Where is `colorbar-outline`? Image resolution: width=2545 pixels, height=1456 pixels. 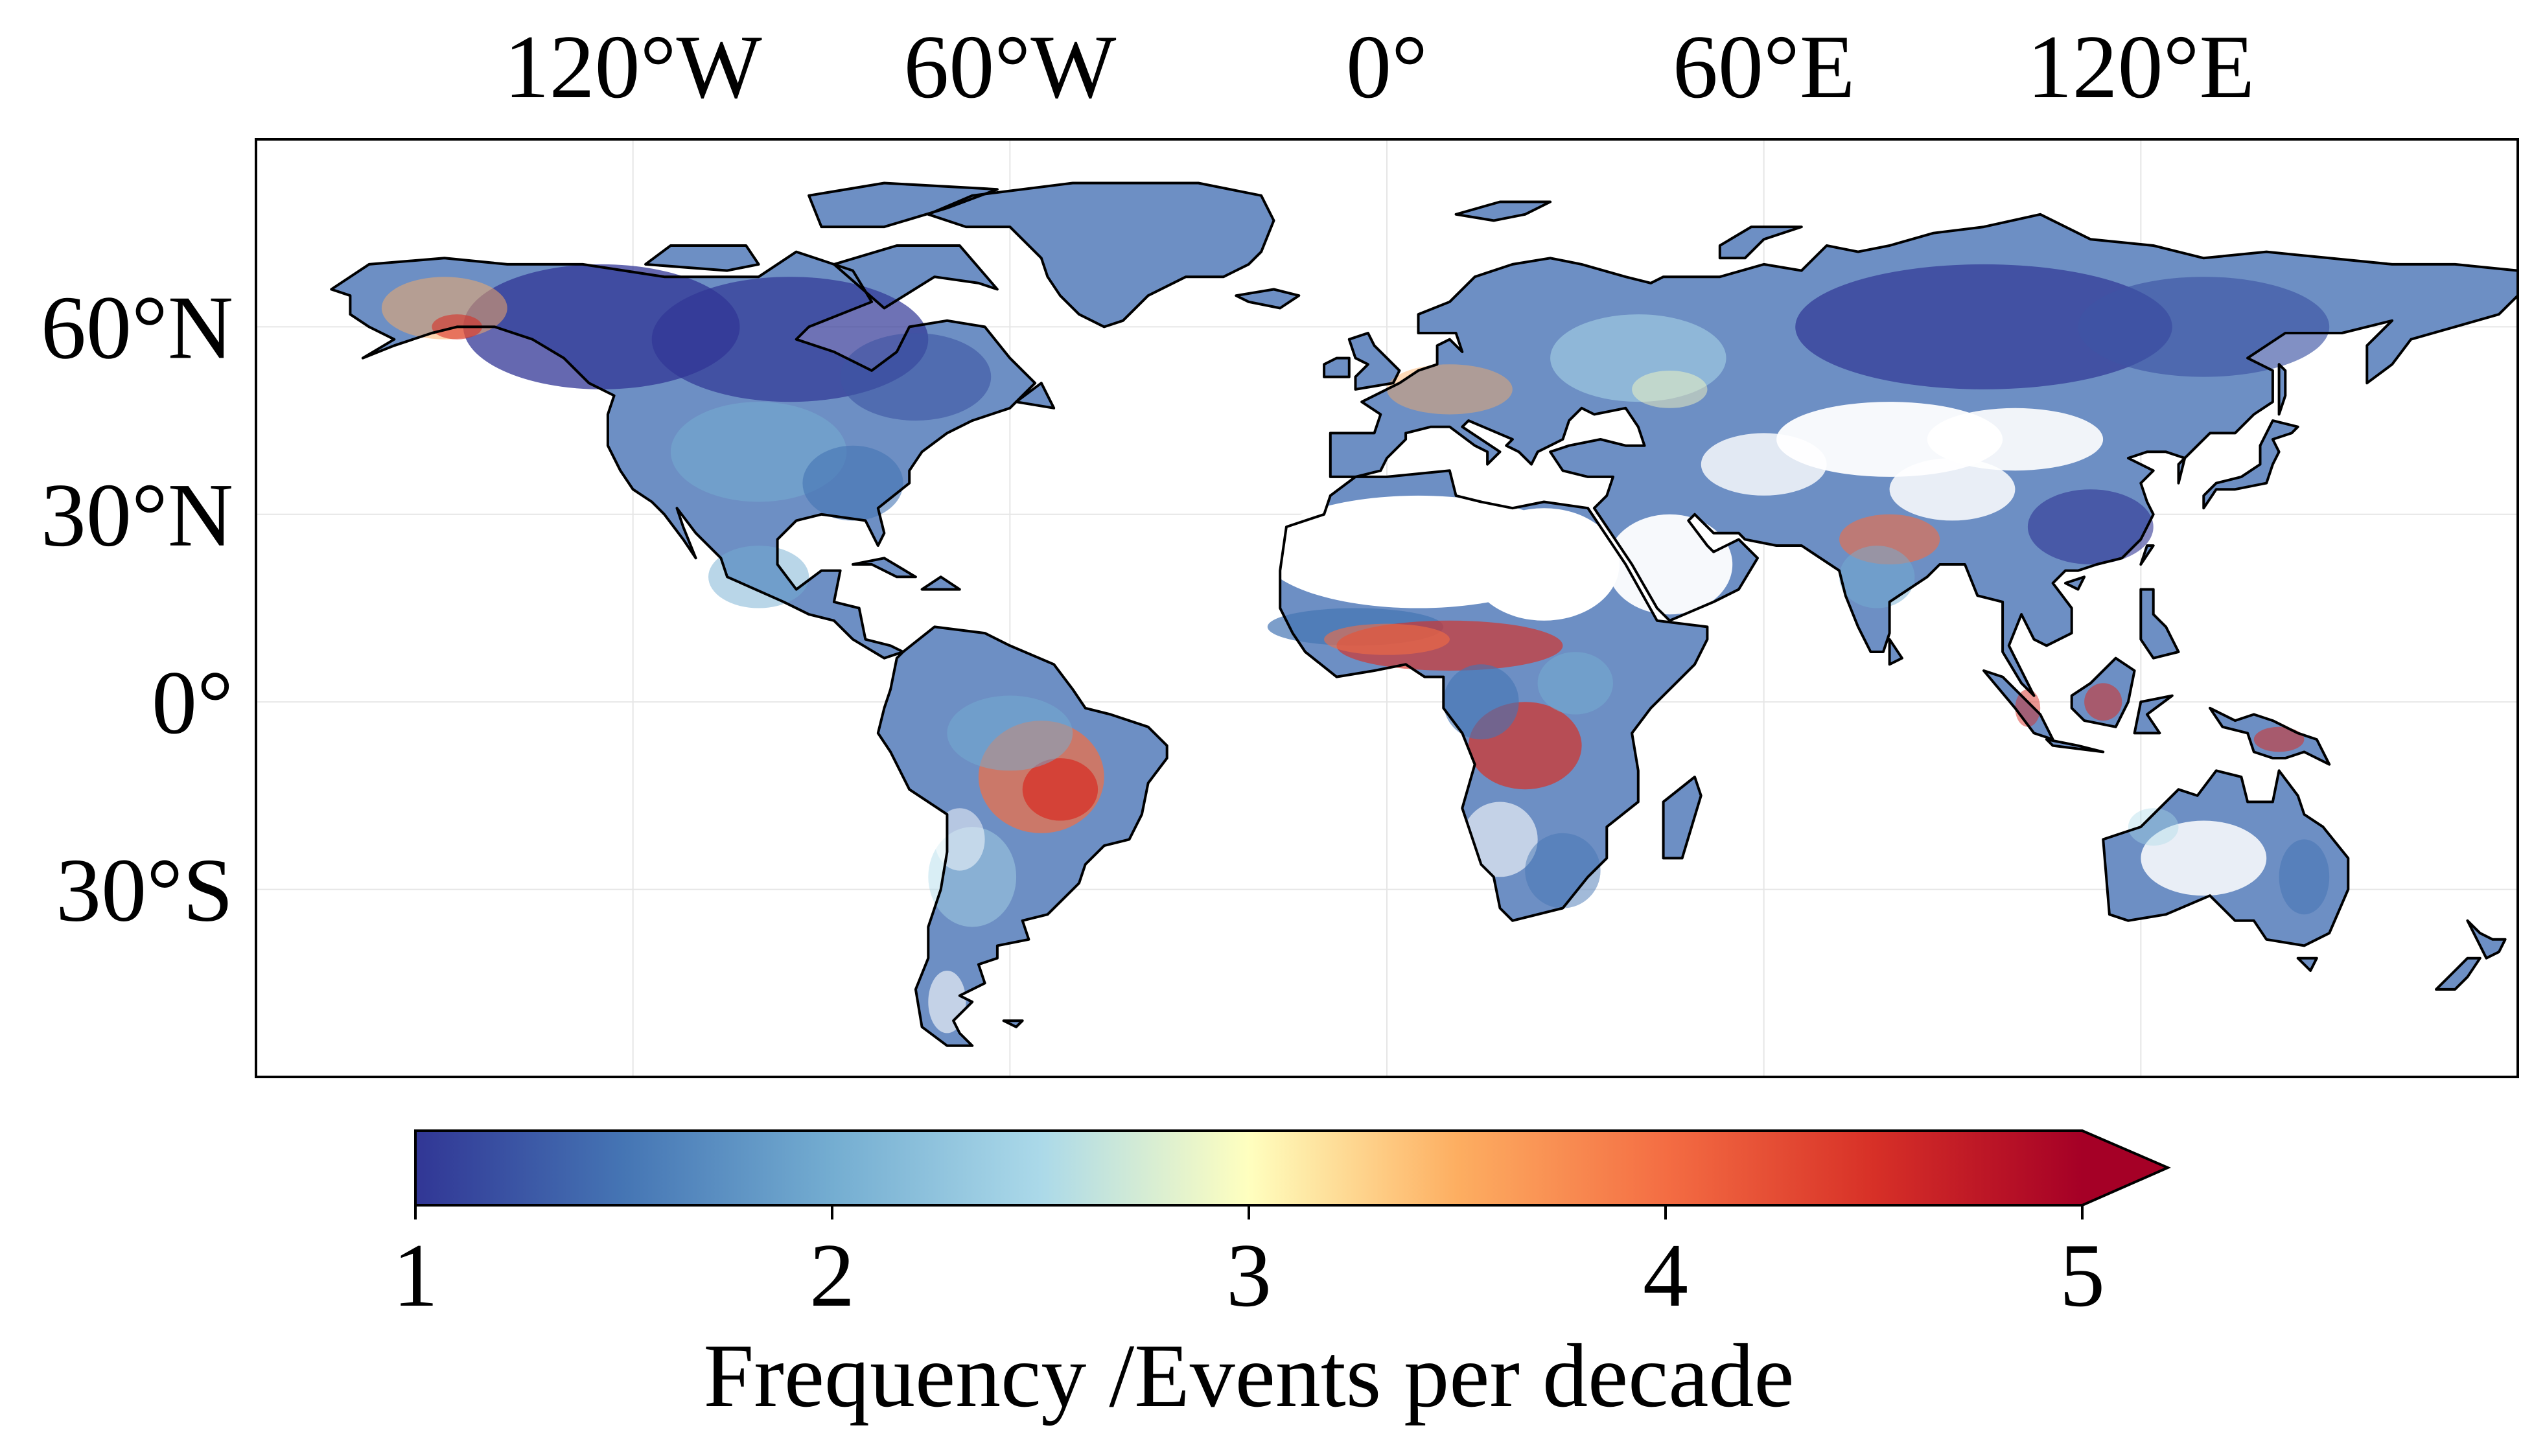 colorbar-outline is located at coordinates (1293, 1168).